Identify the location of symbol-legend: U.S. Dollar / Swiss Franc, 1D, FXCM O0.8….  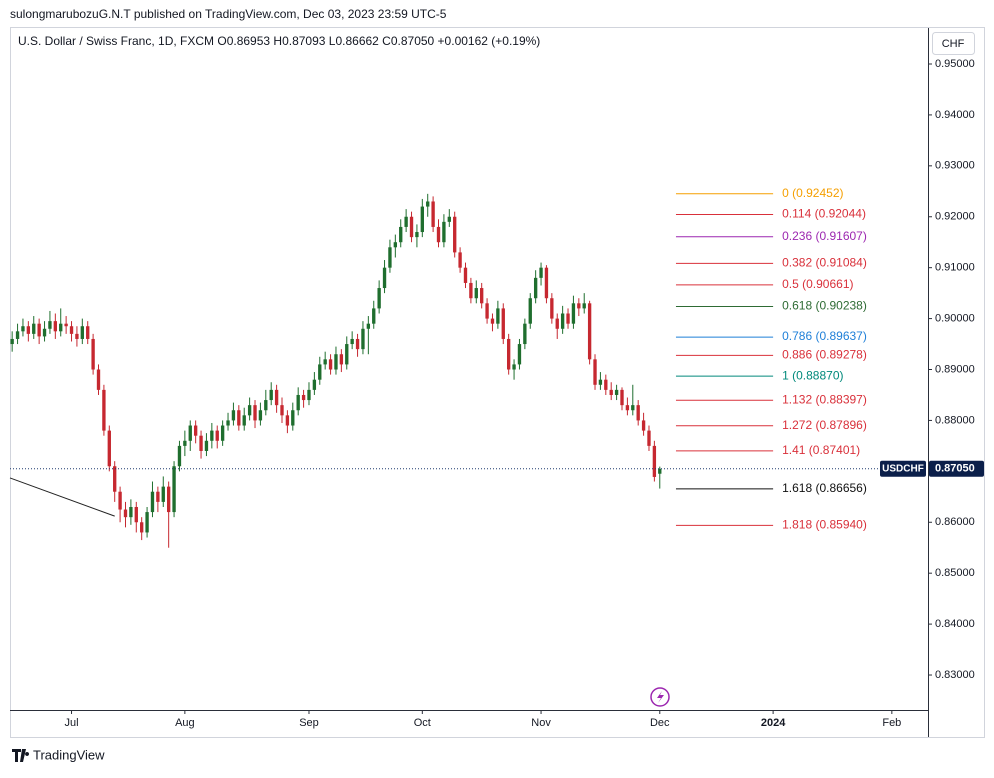
(279, 41).